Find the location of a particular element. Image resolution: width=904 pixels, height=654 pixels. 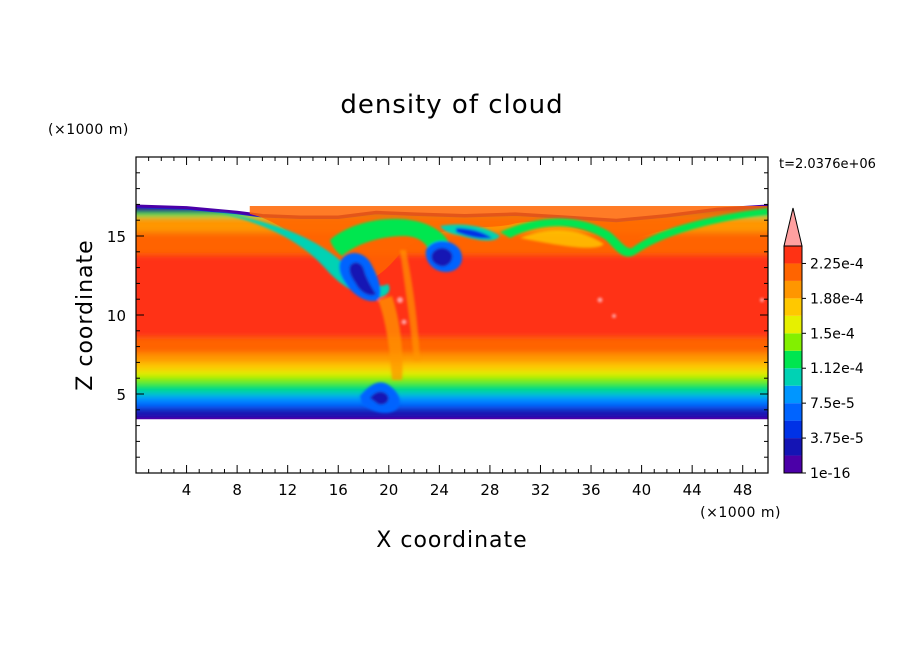

x-axis-unit: (×1000 m) is located at coordinates (740, 513).